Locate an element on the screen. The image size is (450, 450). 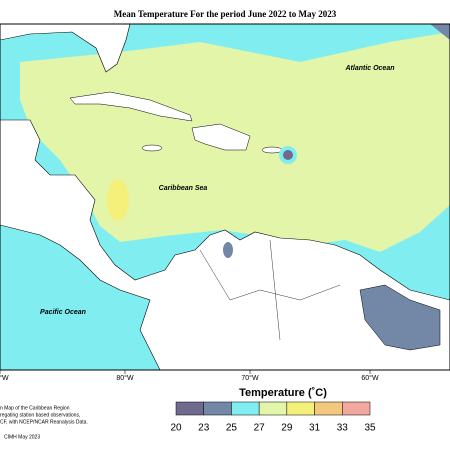
legend-title: Temperature (˚C) is located at coordinates (283, 393).